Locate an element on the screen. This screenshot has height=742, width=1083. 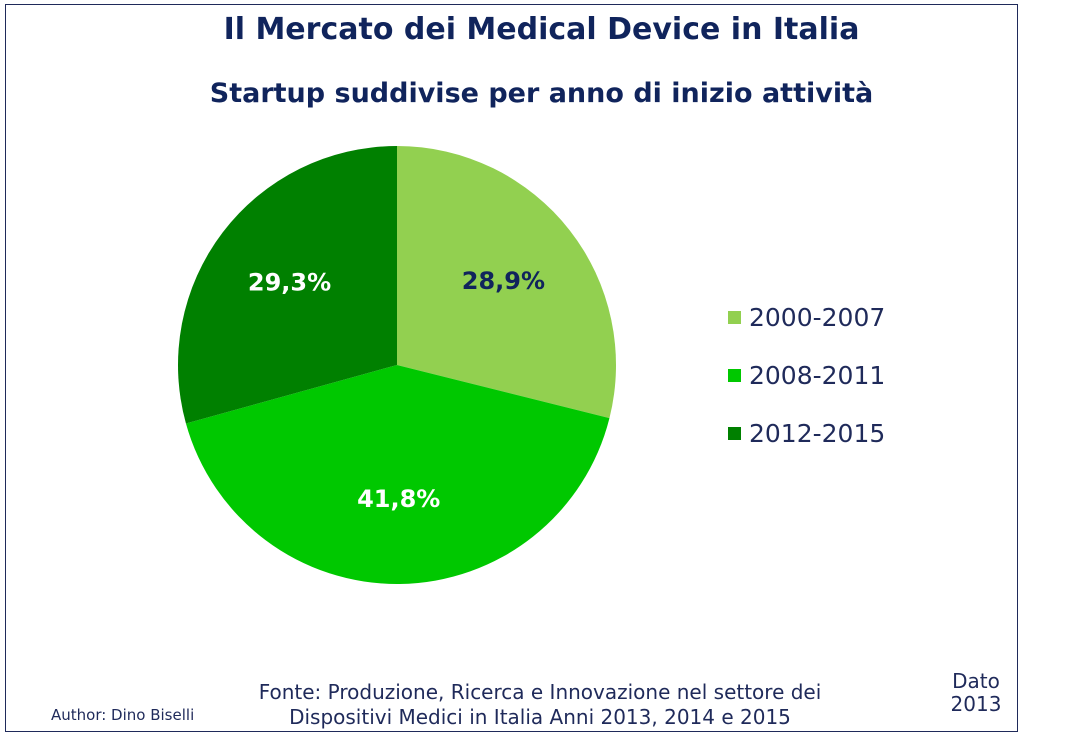
data-year-note: Dato 2013 is located at coordinates (976, 693).